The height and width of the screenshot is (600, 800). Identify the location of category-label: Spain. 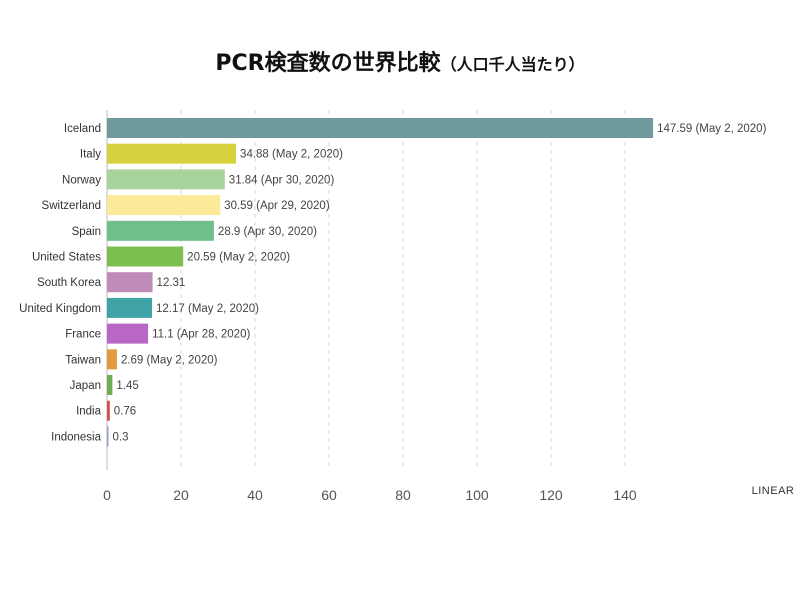
(86, 232).